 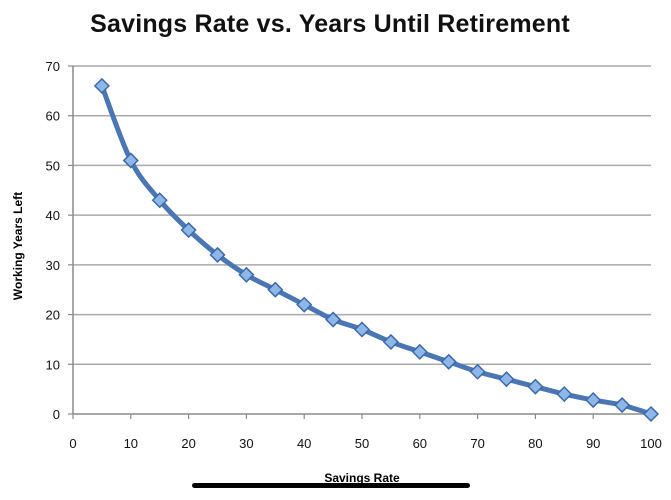 What do you see at coordinates (593, 443) in the screenshot?
I see `x-tick-label: 90` at bounding box center [593, 443].